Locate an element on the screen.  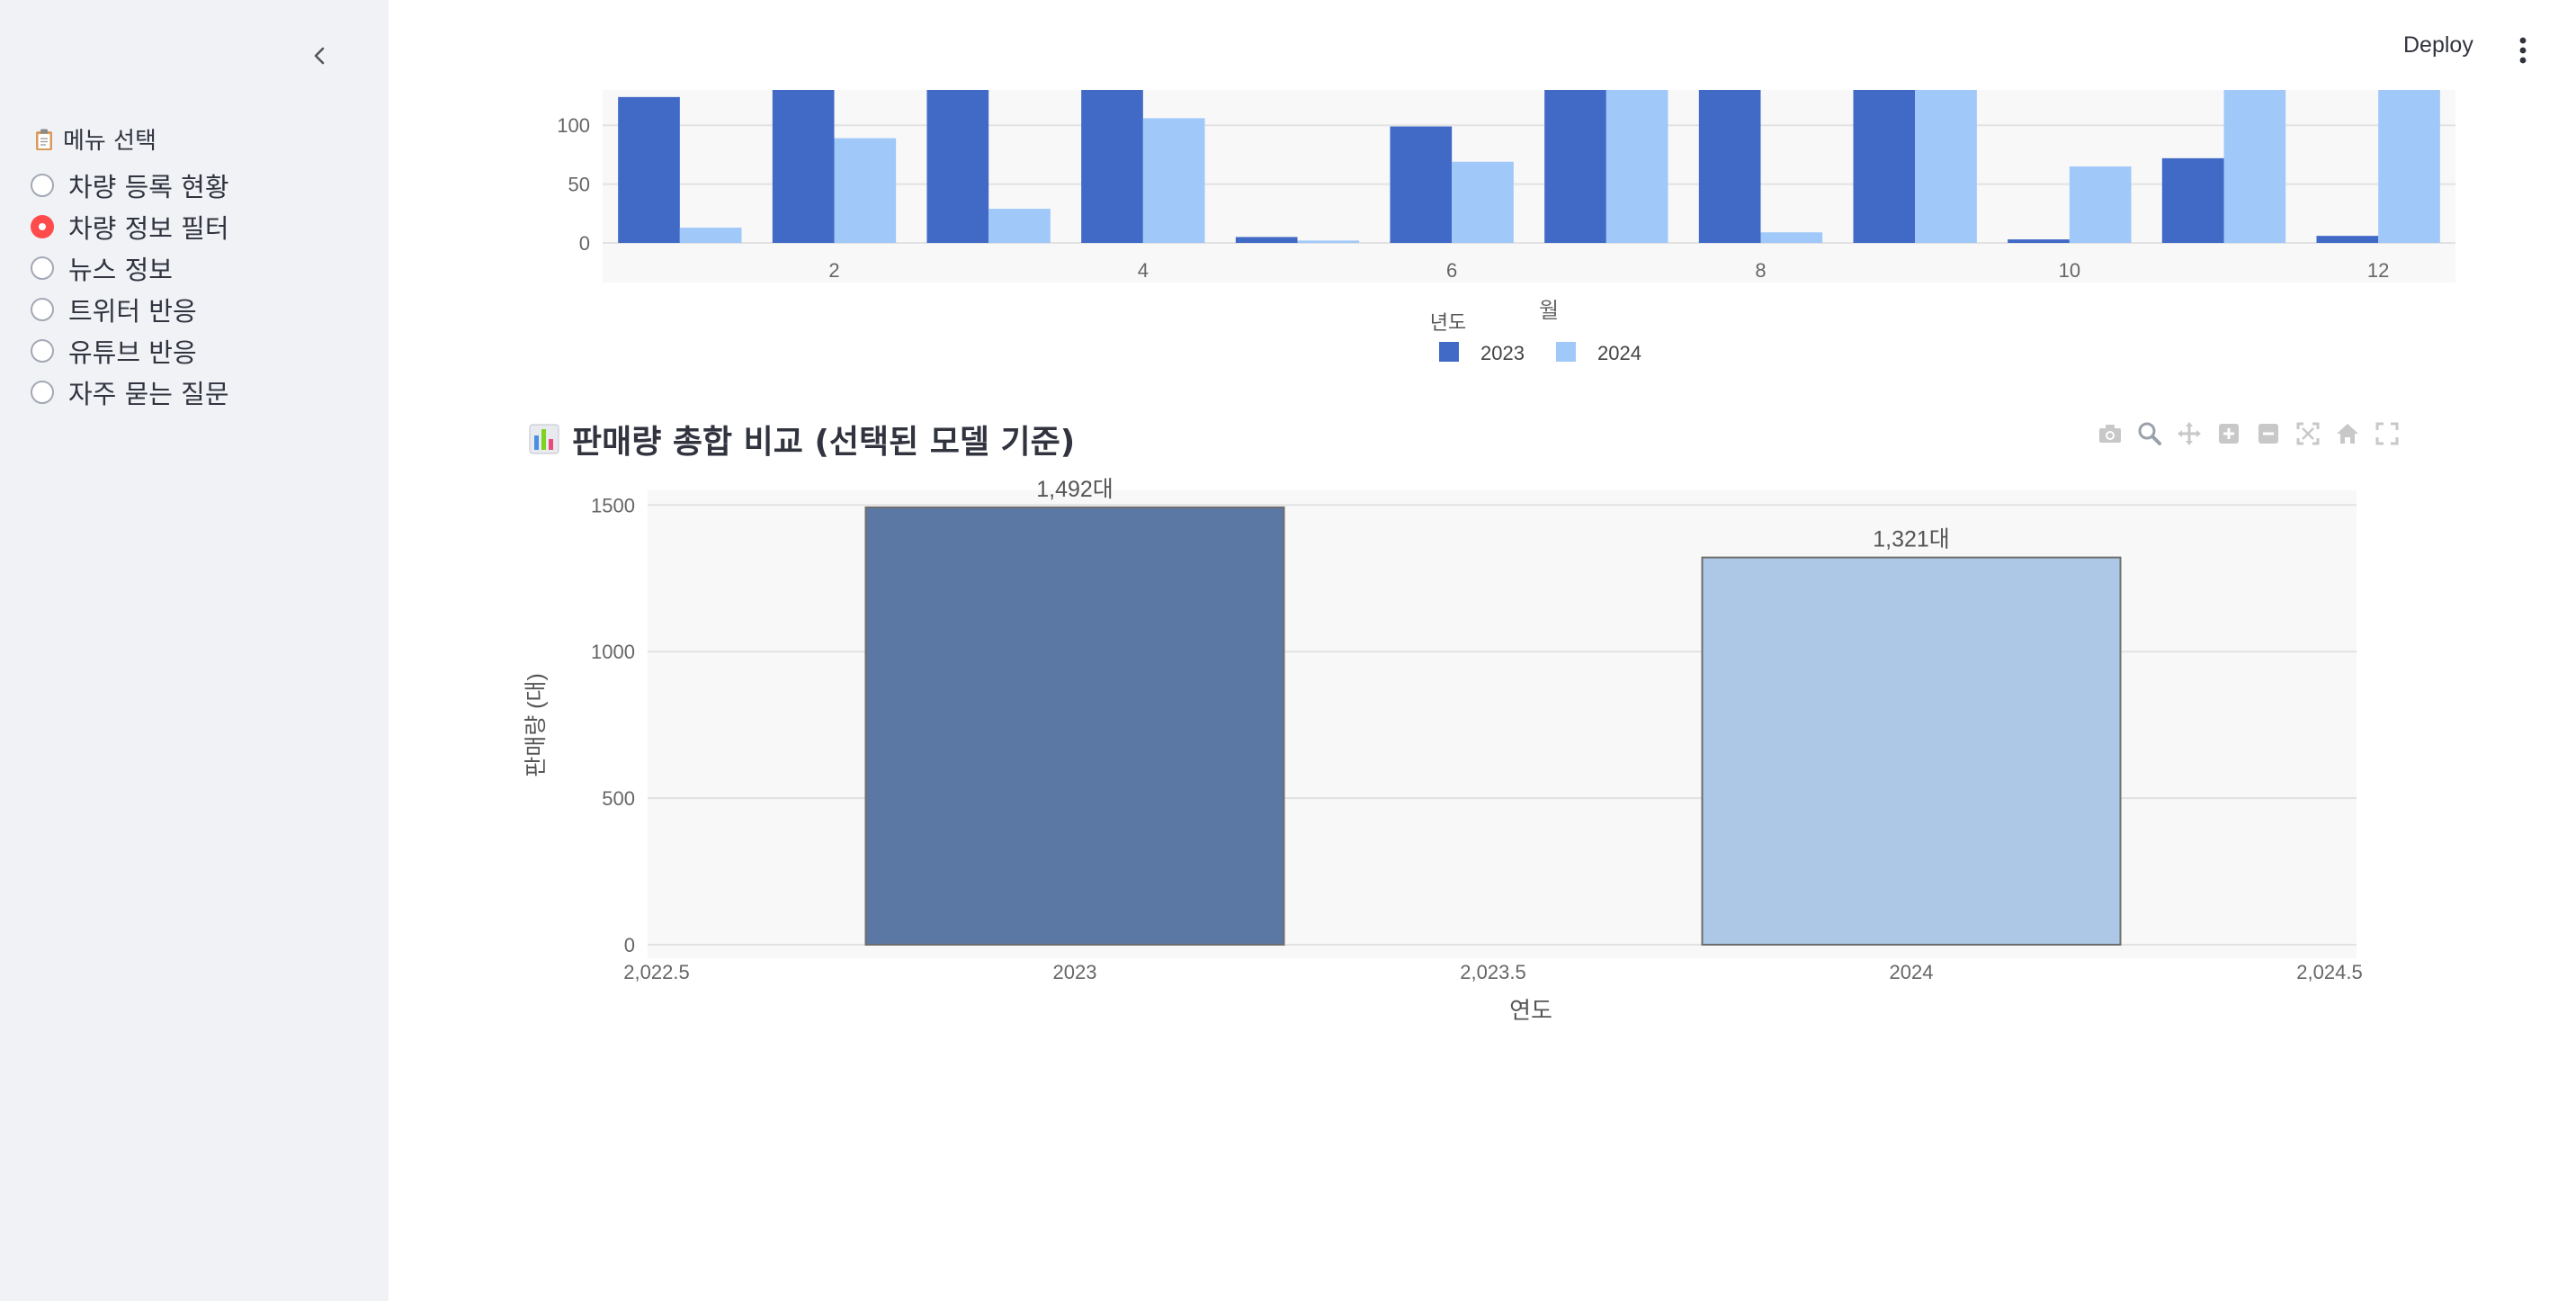
chart-modebar is located at coordinates (2249, 434).